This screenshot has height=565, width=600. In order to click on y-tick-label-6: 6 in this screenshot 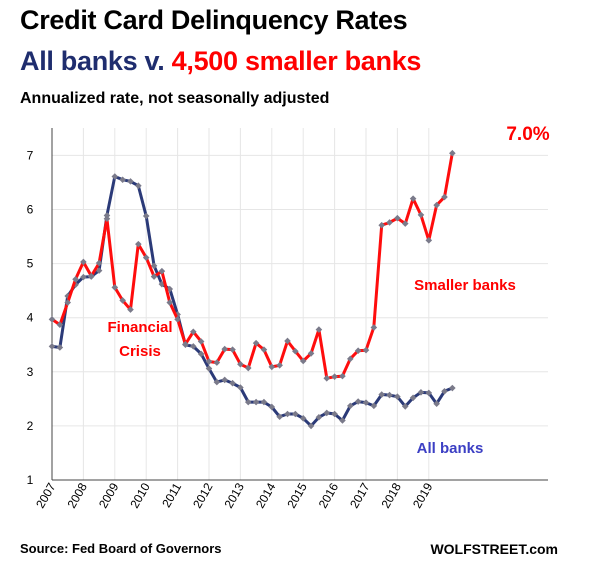, I will do `click(30, 210)`.